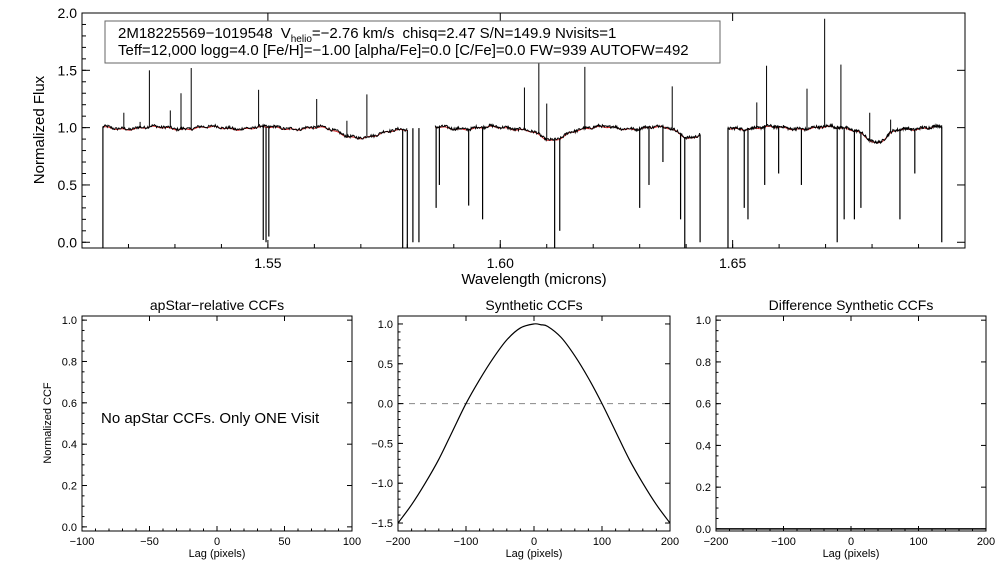 Image resolution: width=1008 pixels, height=576 pixels. Describe the element at coordinates (602, 542) in the screenshot. I see `synthetic-ccf-x-tick-label: 100` at that location.